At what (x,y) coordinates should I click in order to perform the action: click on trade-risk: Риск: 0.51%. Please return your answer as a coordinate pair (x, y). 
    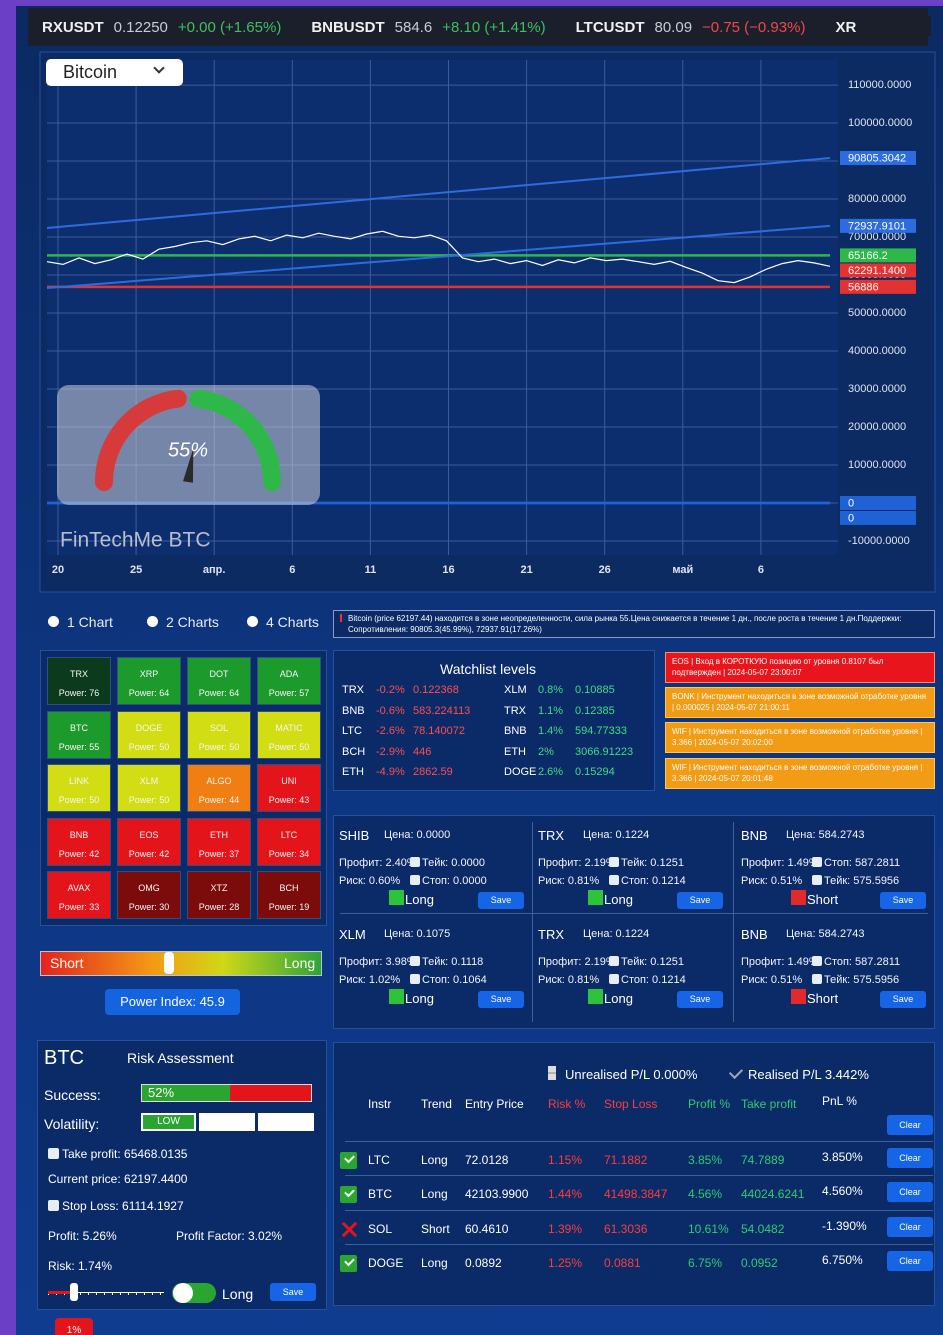
    Looking at the image, I should click on (772, 881).